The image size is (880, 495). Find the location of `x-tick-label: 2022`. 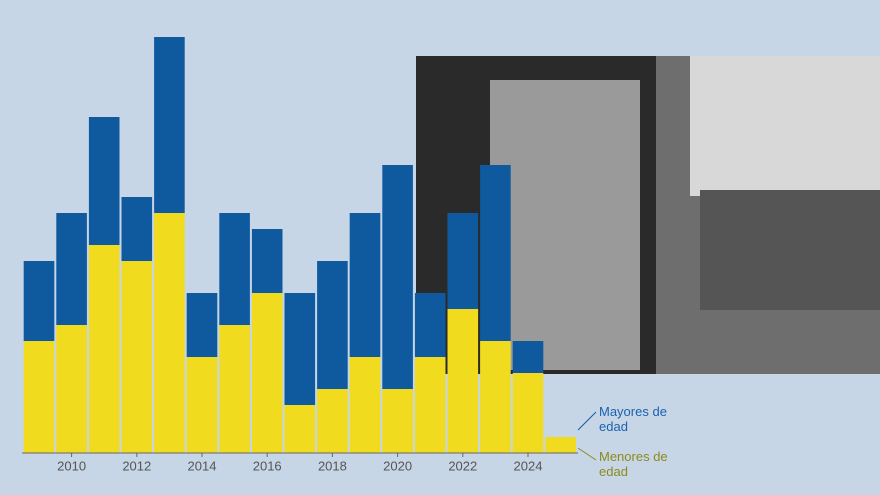

x-tick-label: 2022 is located at coordinates (462, 465).